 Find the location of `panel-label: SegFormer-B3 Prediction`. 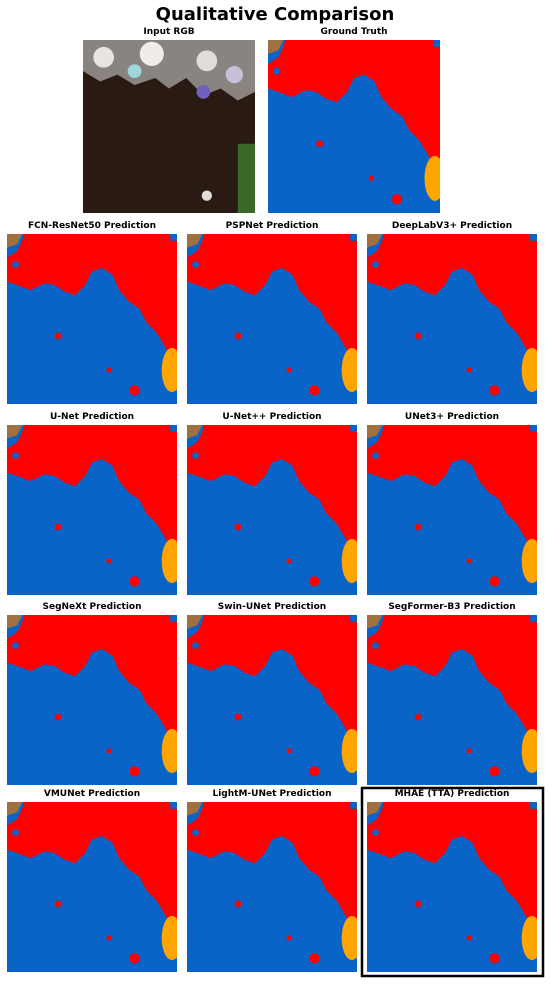

panel-label: SegFormer-B3 Prediction is located at coordinates (451, 607).